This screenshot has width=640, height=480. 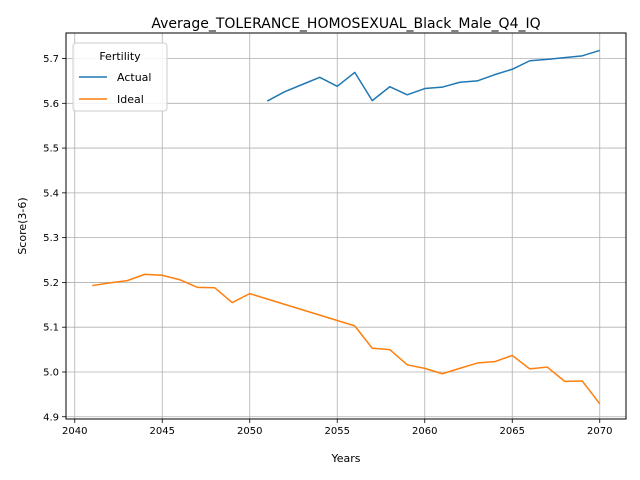 I want to click on y-tick-label: 5.3, so click(x=51, y=238).